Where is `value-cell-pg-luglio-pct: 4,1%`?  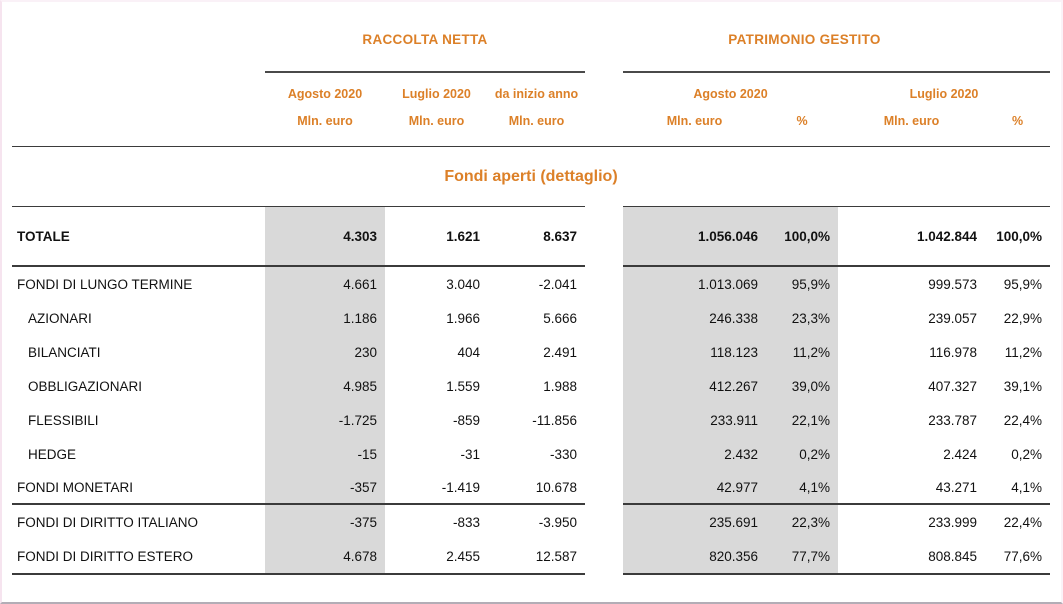 value-cell-pg-luglio-pct: 4,1% is located at coordinates (1017, 488).